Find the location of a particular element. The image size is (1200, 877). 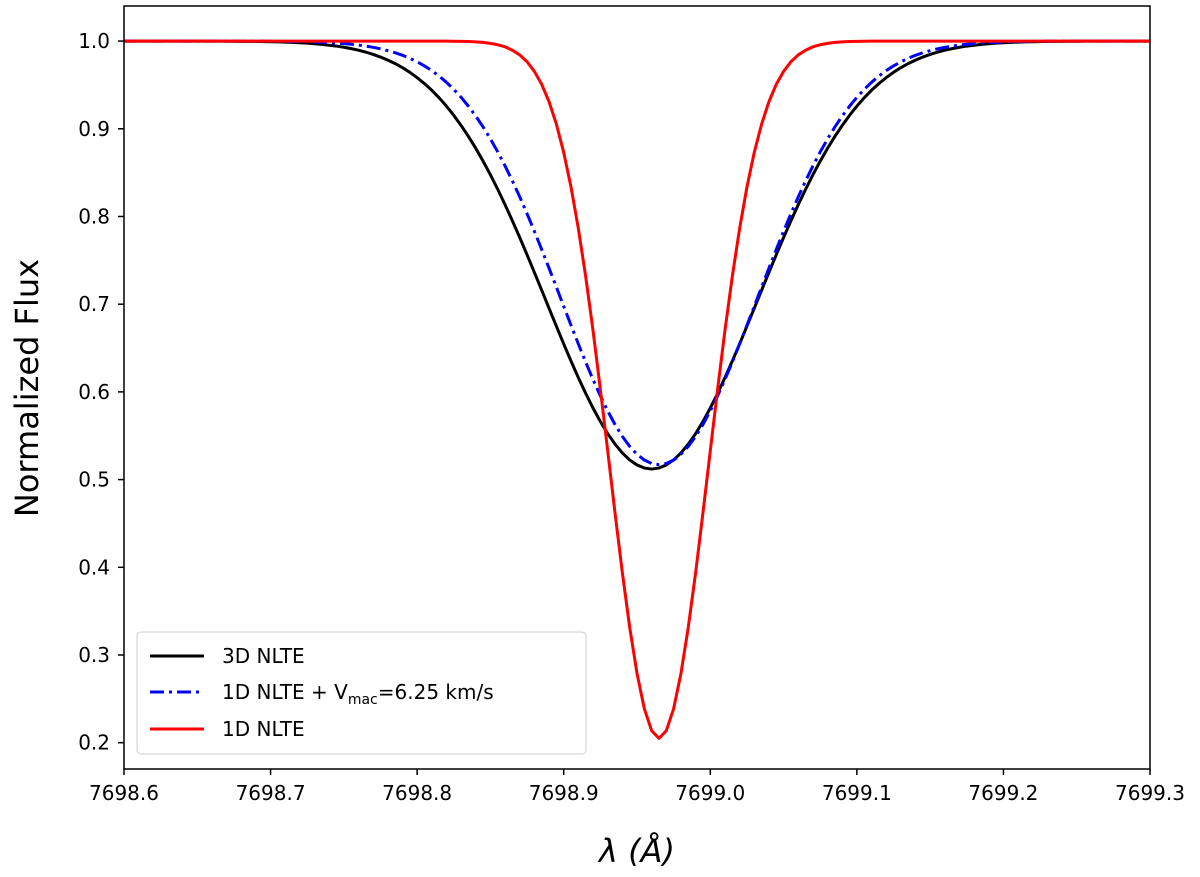

x-tick-label: 7698.8 is located at coordinates (417, 793).